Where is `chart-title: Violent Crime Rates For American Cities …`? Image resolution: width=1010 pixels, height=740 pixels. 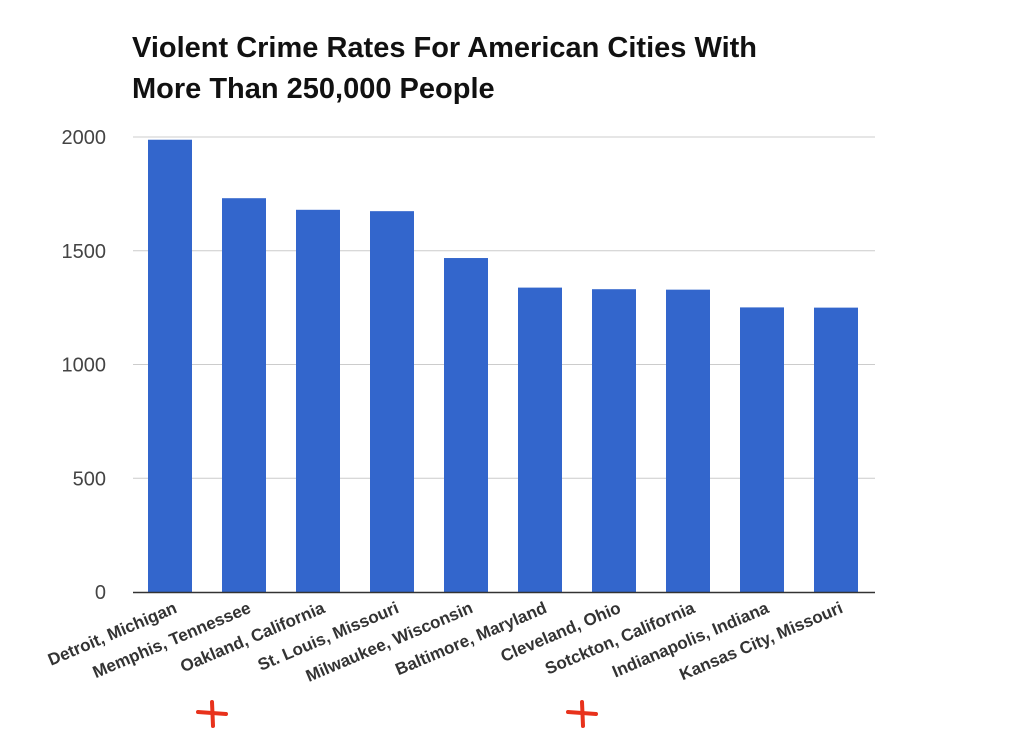 chart-title: Violent Crime Rates For American Cities … is located at coordinates (512, 69).